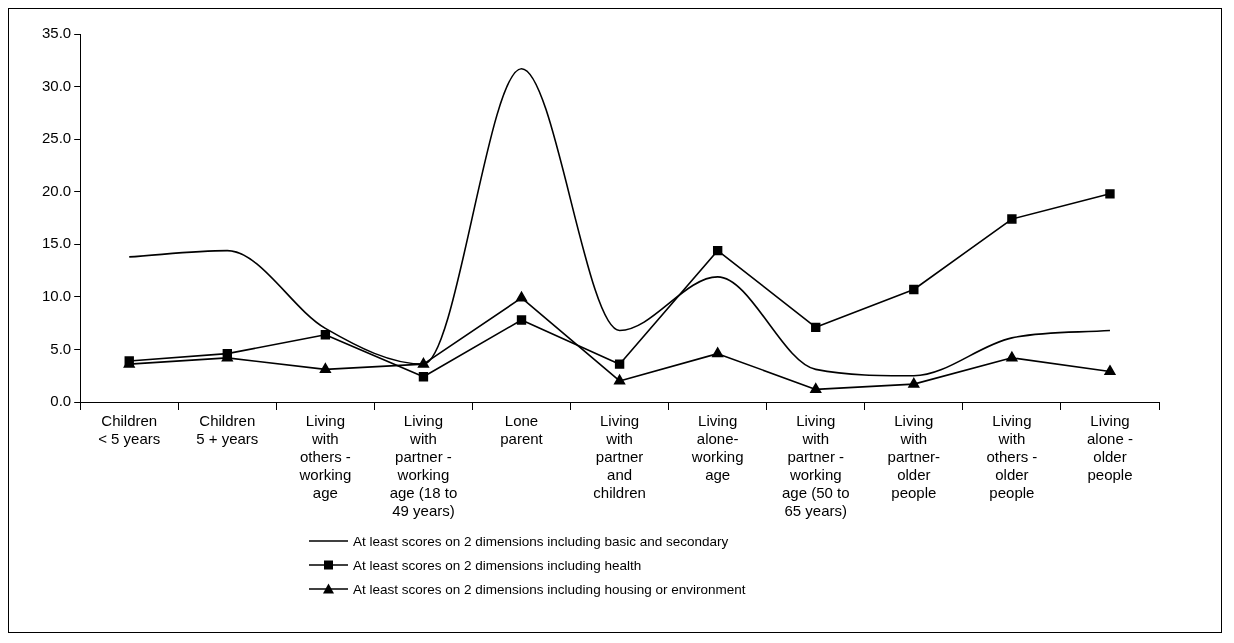  Describe the element at coordinates (56, 85) in the screenshot. I see `y-tick-label: 30.0` at that location.